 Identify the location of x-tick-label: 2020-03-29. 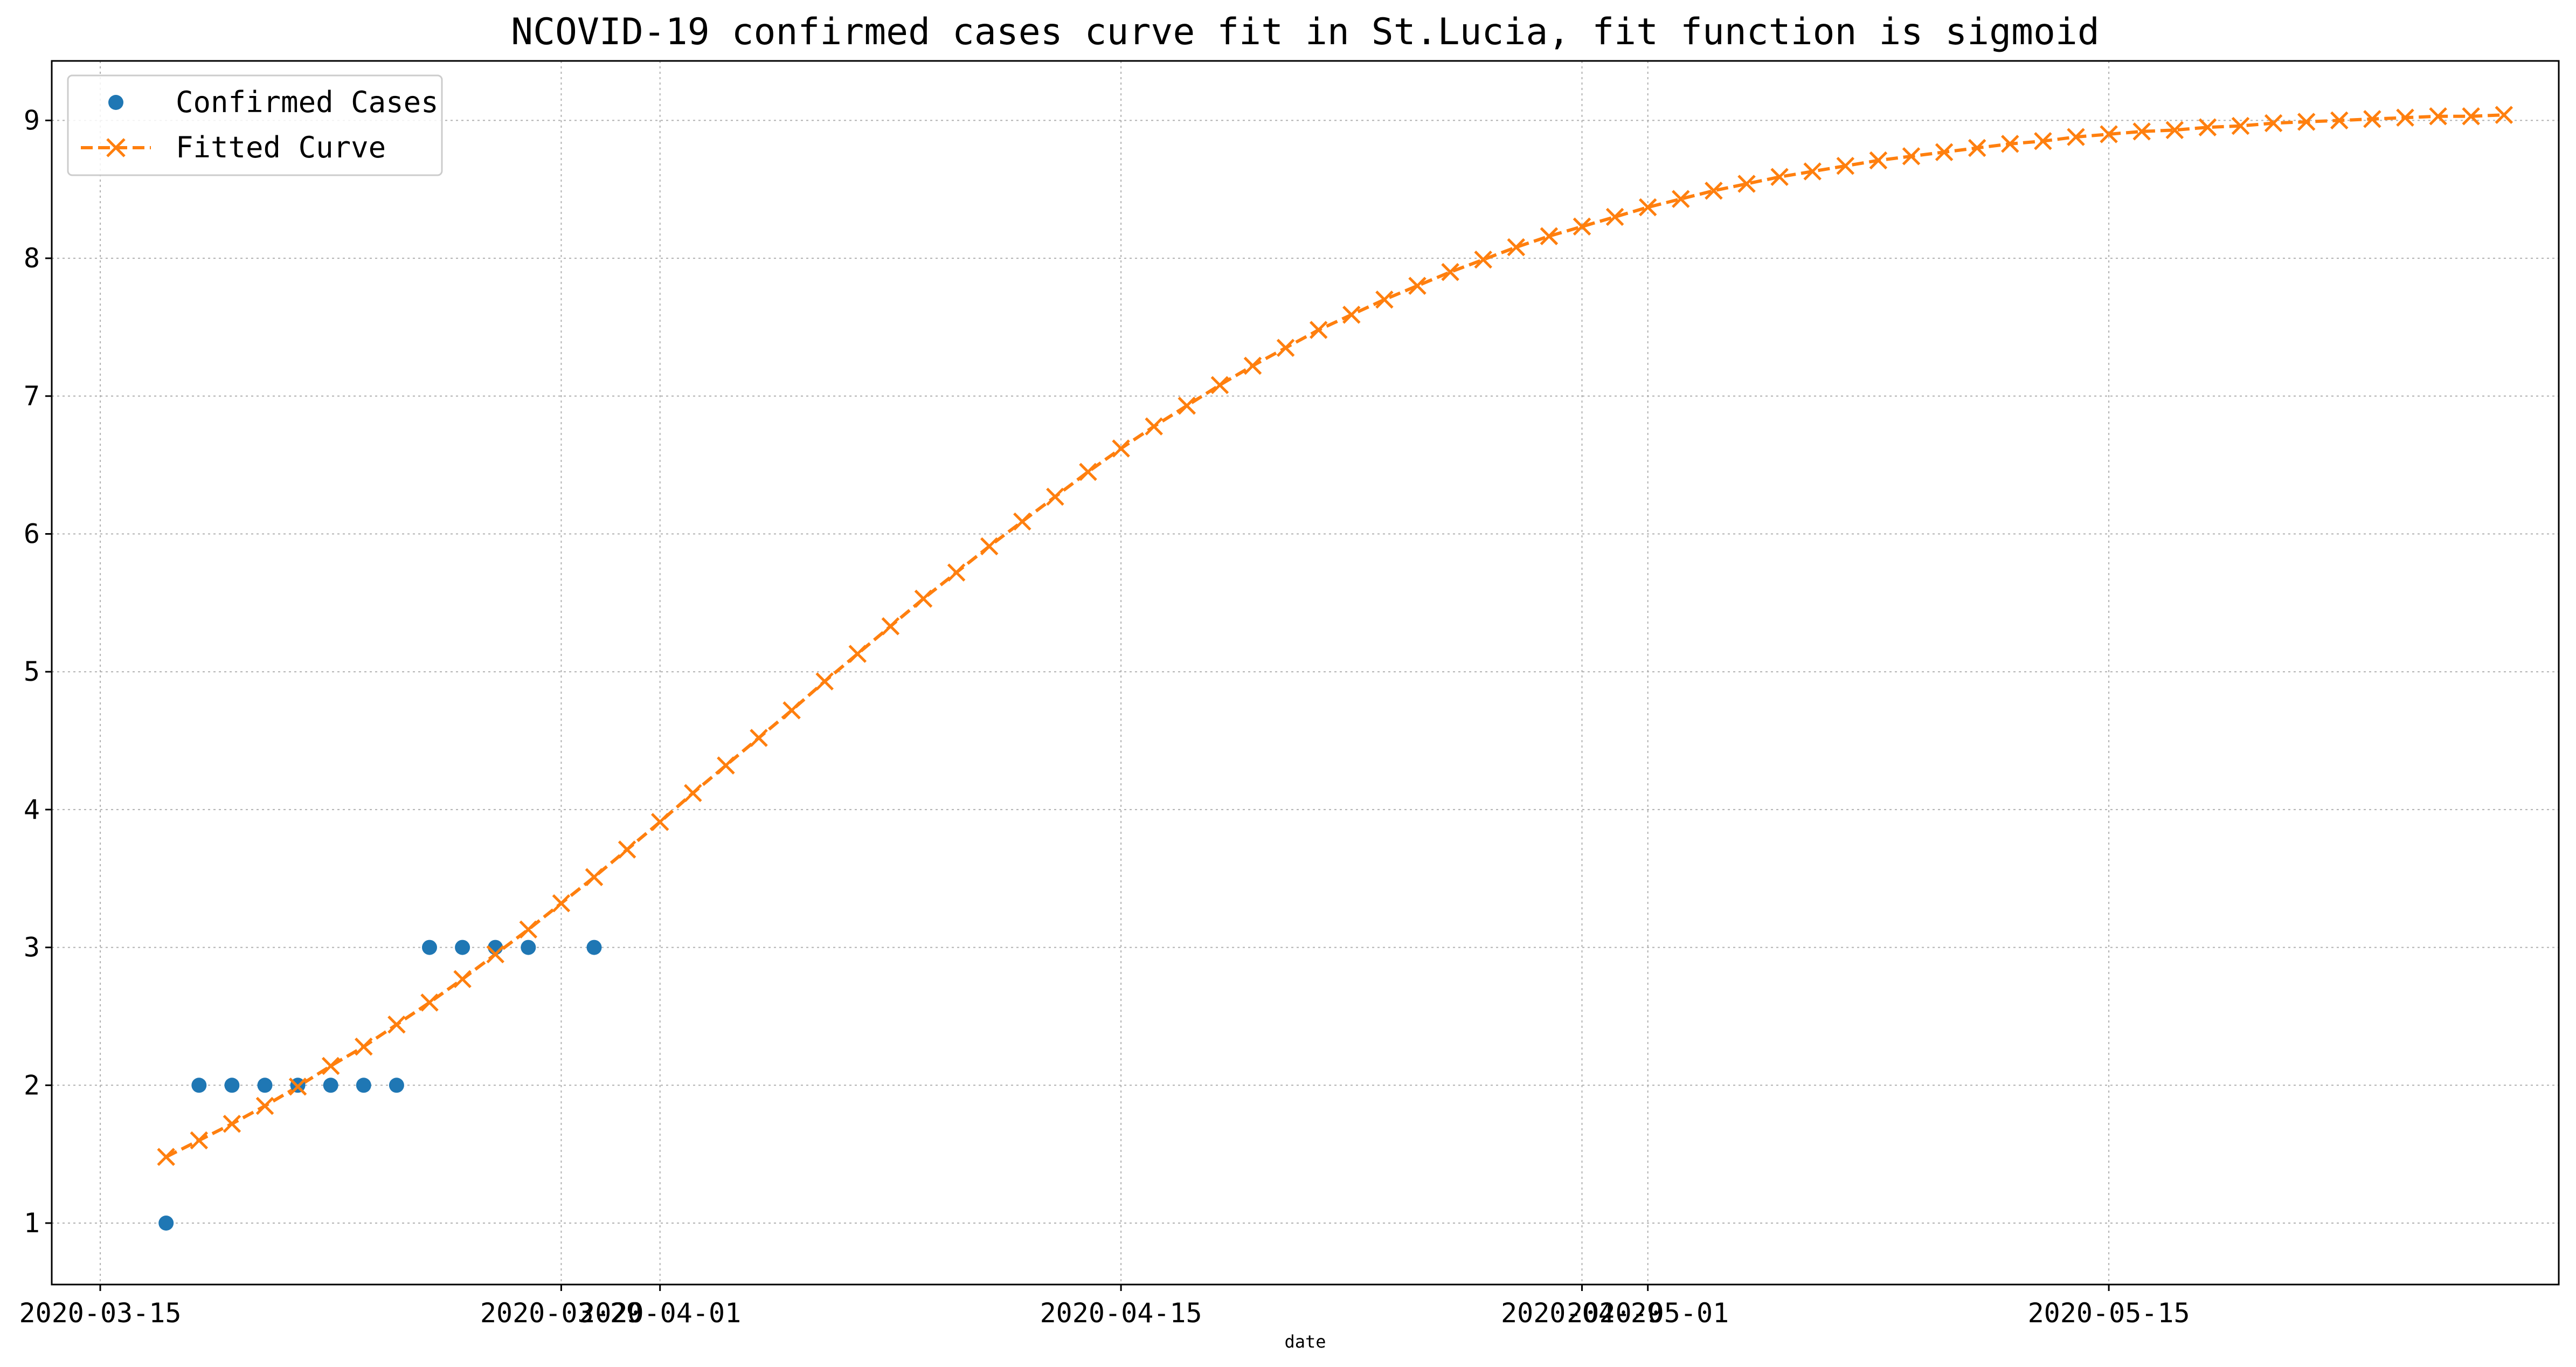
(561, 1313).